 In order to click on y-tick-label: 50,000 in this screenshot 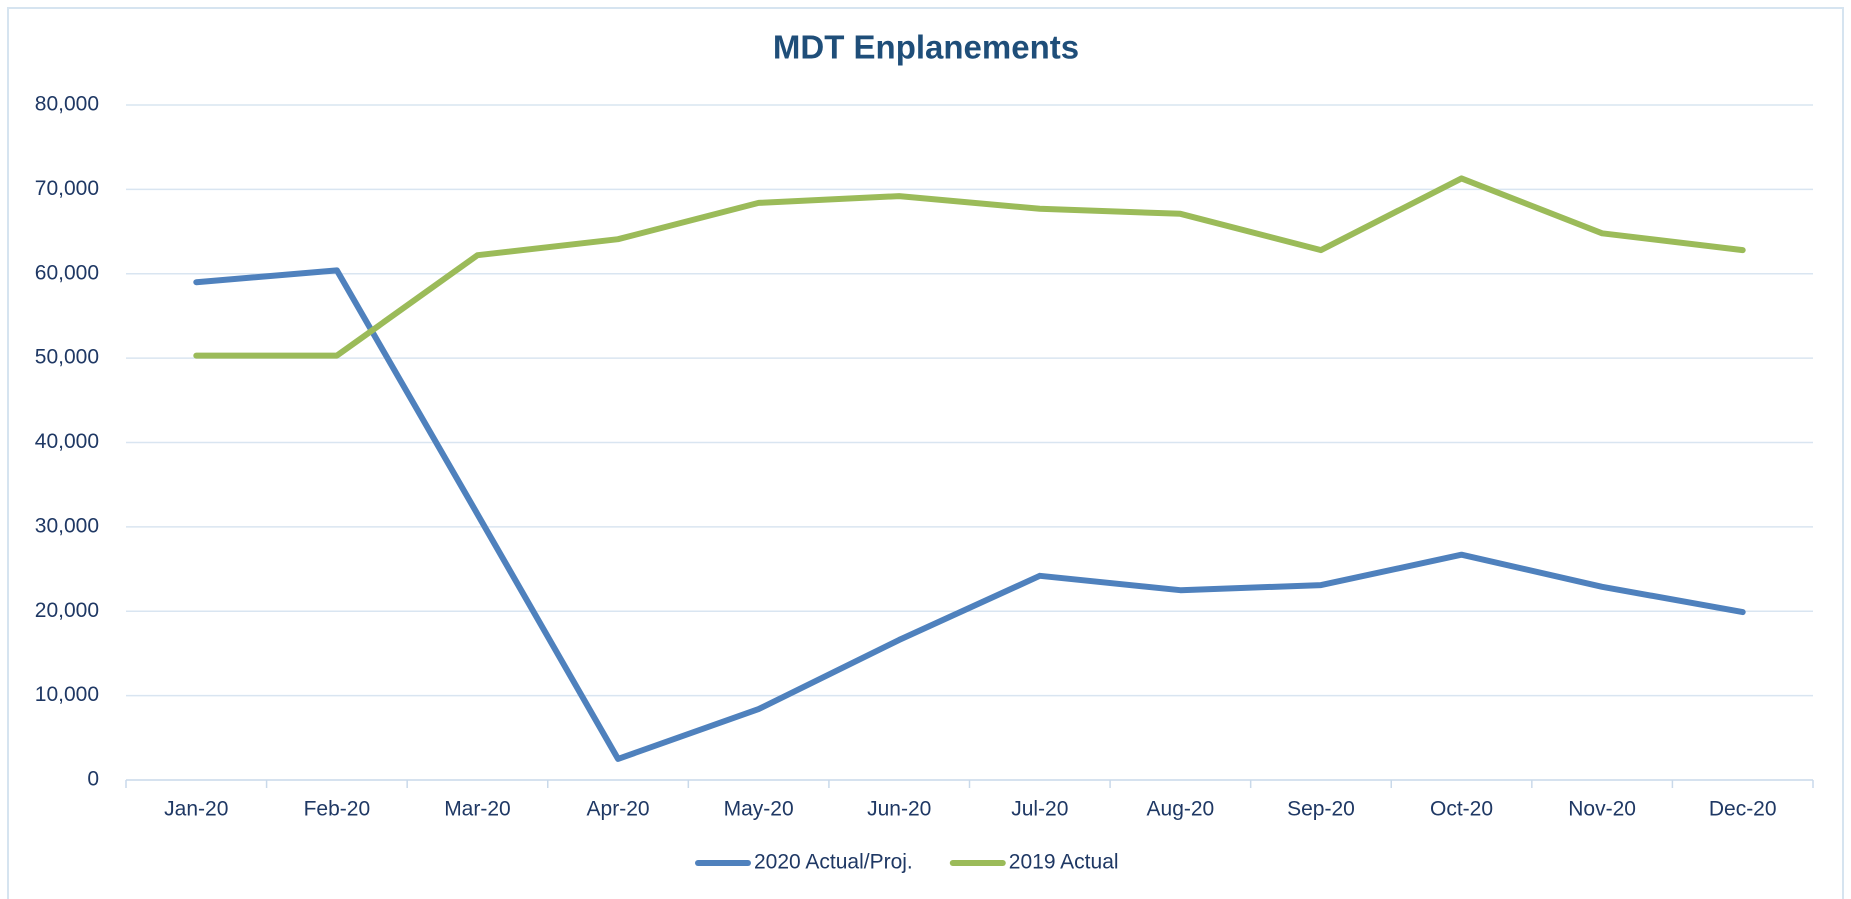, I will do `click(67, 357)`.